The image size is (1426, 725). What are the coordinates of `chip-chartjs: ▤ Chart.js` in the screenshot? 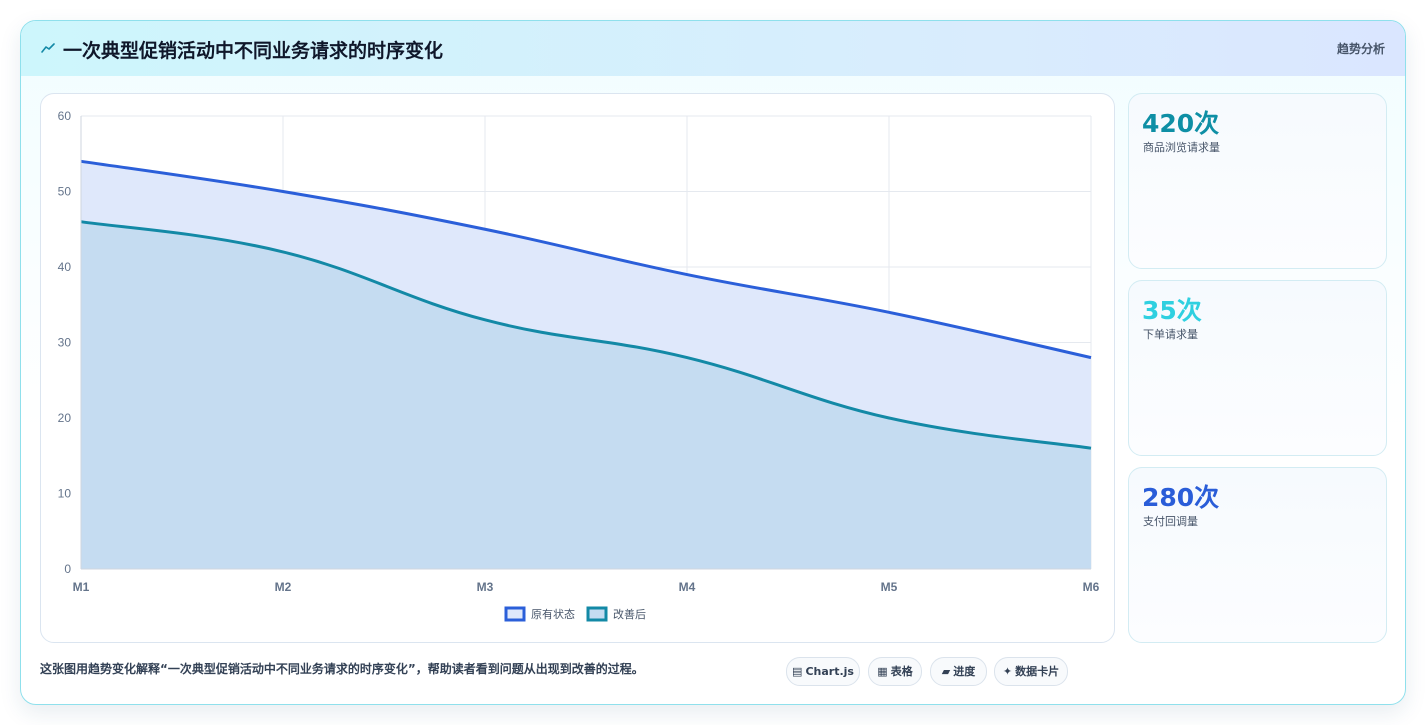 It's located at (823, 671).